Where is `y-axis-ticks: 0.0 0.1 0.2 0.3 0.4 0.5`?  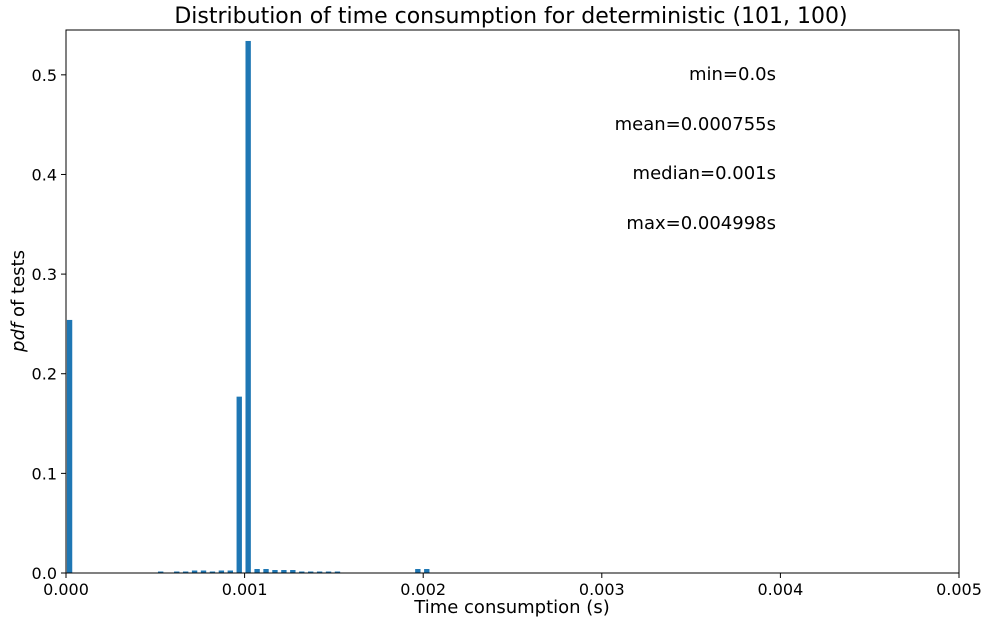 y-axis-ticks: 0.0 0.1 0.2 0.3 0.4 0.5 is located at coordinates (49, 324).